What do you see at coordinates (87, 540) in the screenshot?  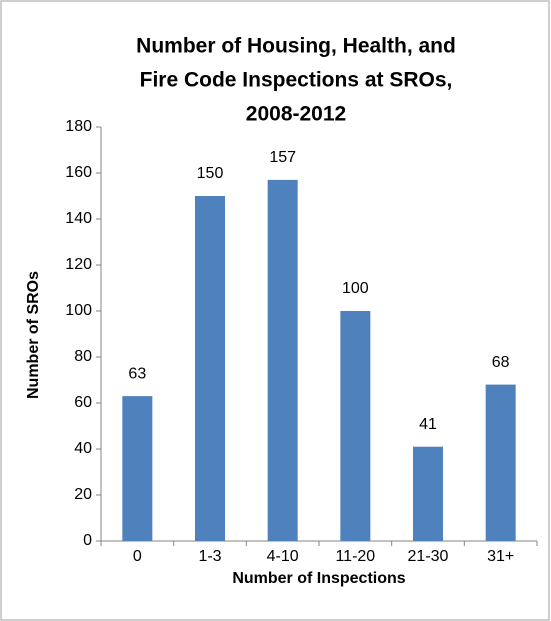 I see `y-tick-label: 0` at bounding box center [87, 540].